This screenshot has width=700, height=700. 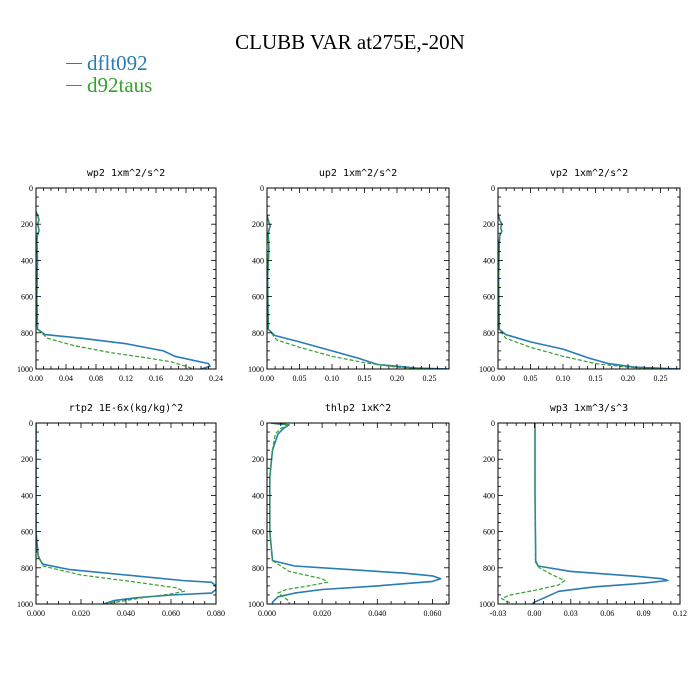 I want to click on legend-item-d92taus: d92taus, so click(x=109, y=85).